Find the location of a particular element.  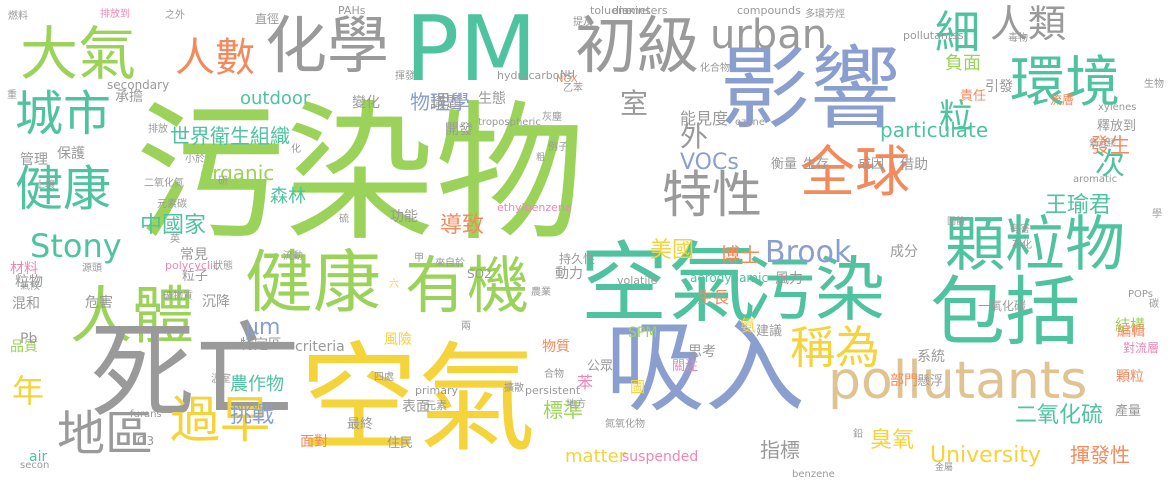

cloud-word: 兩 is located at coordinates (466, 326).